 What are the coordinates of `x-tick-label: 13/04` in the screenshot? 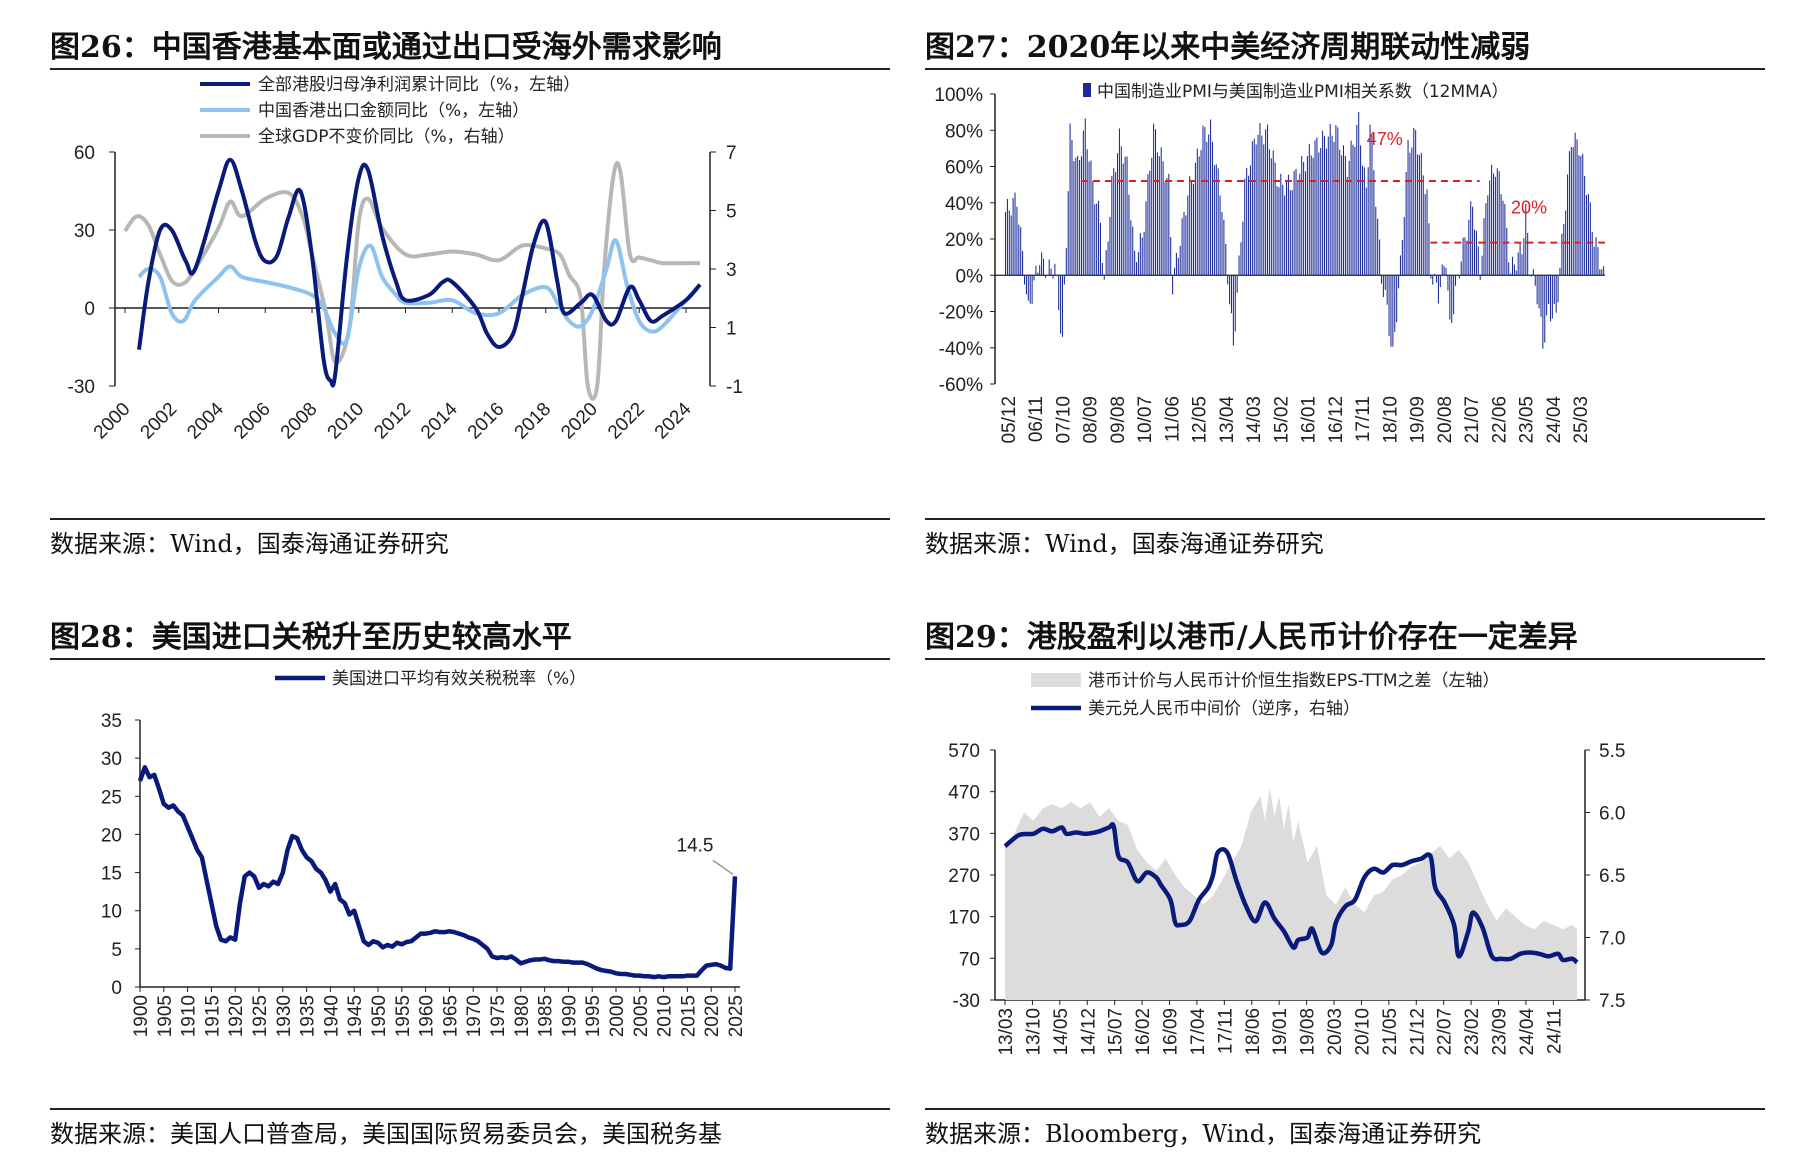 It's located at (1227, 420).